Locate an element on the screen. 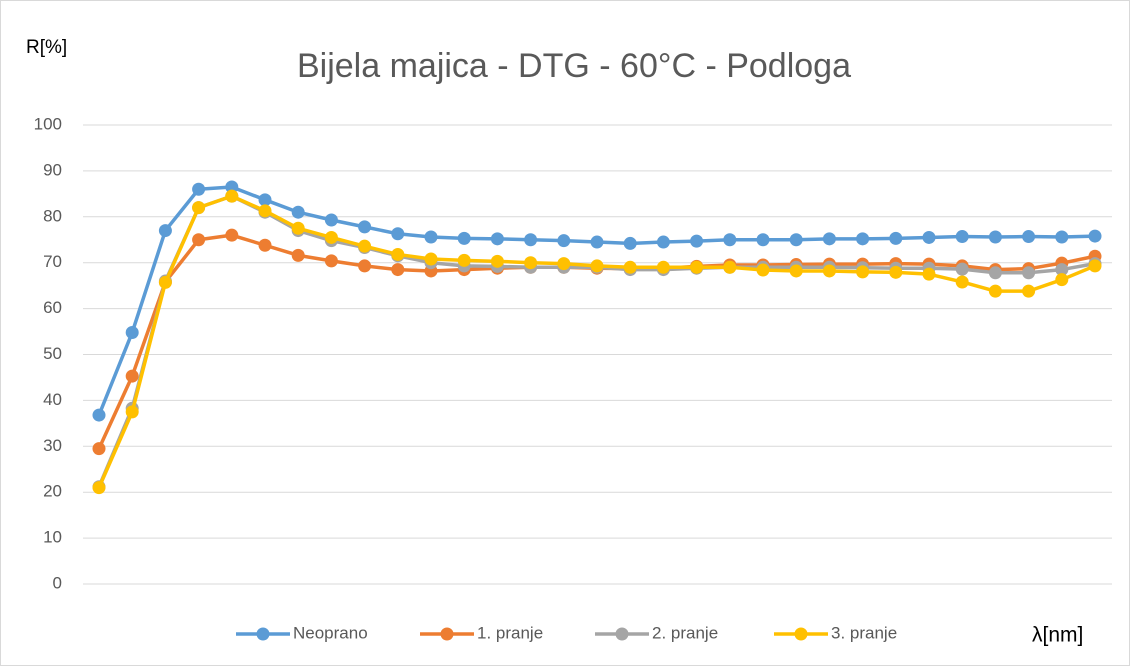  y-tick-label: 90 is located at coordinates (52, 169).